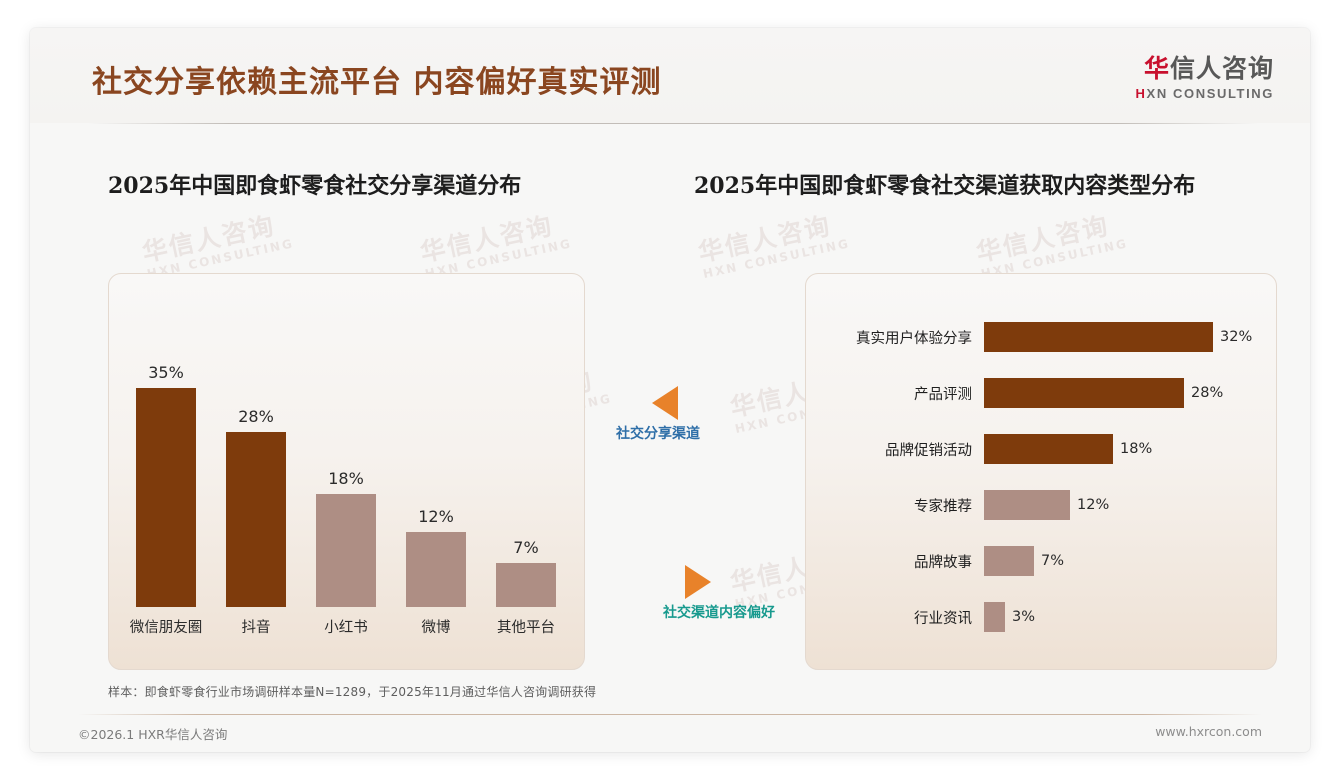 This screenshot has height=780, width=1340. Describe the element at coordinates (315, 186) in the screenshot. I see `chart-title-left: 2025年中国即食虾零食社交分享渠道分布` at that location.